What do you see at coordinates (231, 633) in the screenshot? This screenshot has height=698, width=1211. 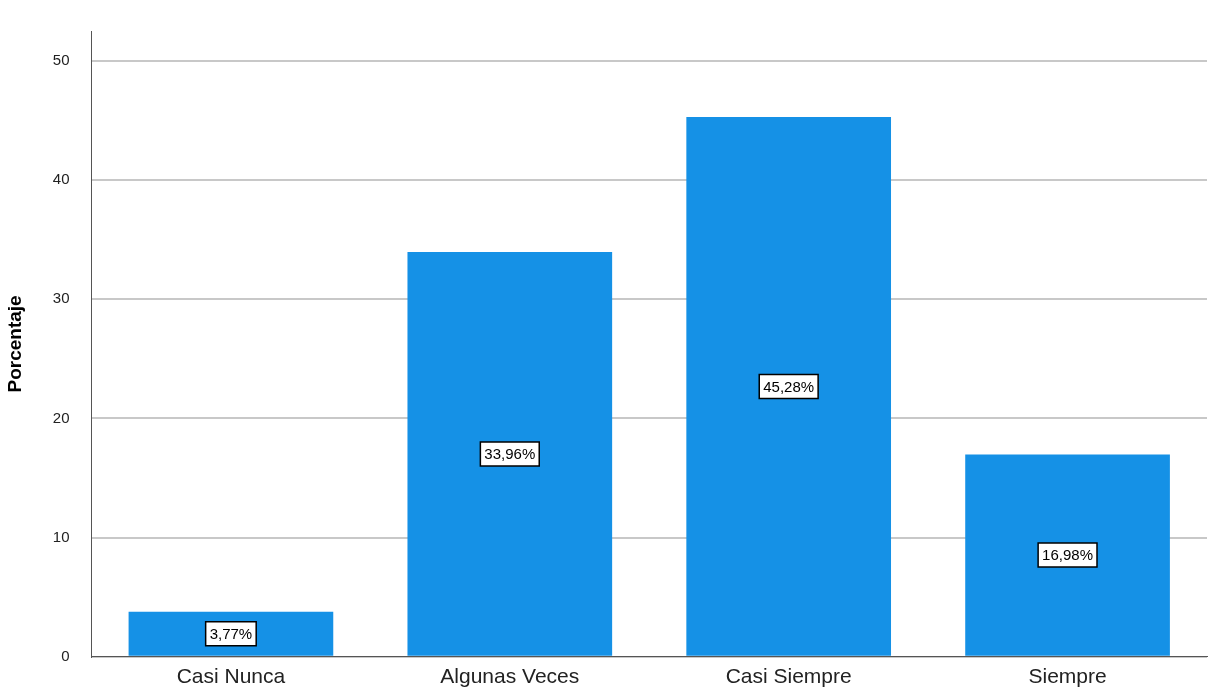 I see `data-label: 3,77%` at bounding box center [231, 633].